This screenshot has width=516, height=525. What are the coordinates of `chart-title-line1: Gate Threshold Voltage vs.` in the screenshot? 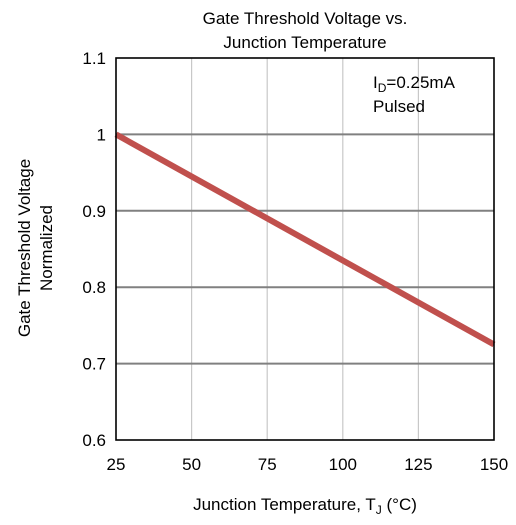 It's located at (305, 18).